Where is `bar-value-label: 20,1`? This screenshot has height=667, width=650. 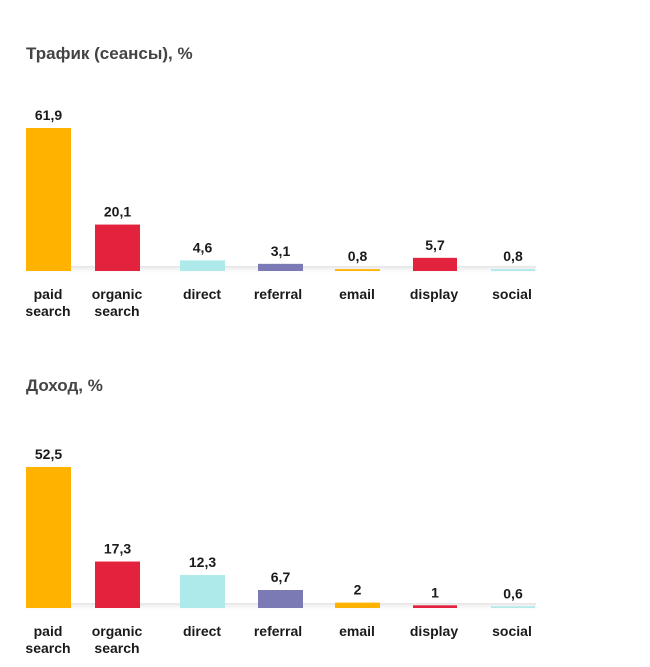
bar-value-label: 20,1 is located at coordinates (117, 212).